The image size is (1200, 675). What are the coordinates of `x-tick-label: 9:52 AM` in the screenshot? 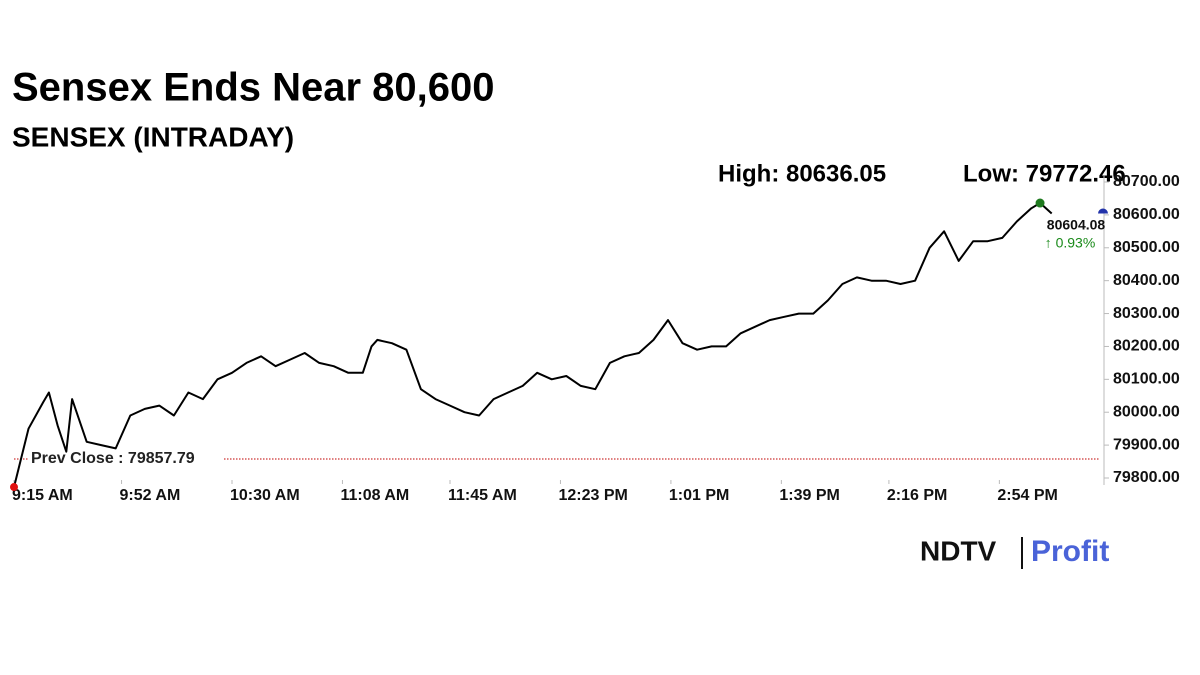 It's located at (150, 495).